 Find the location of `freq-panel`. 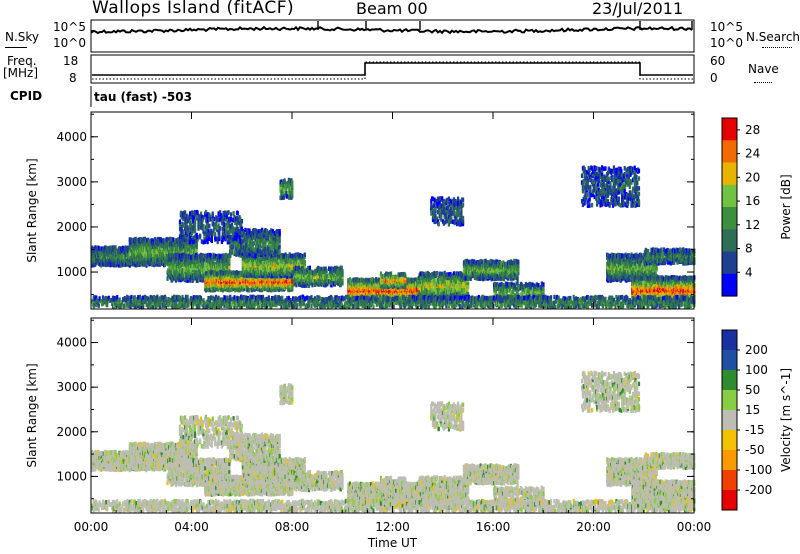

freq-panel is located at coordinates (392, 69).